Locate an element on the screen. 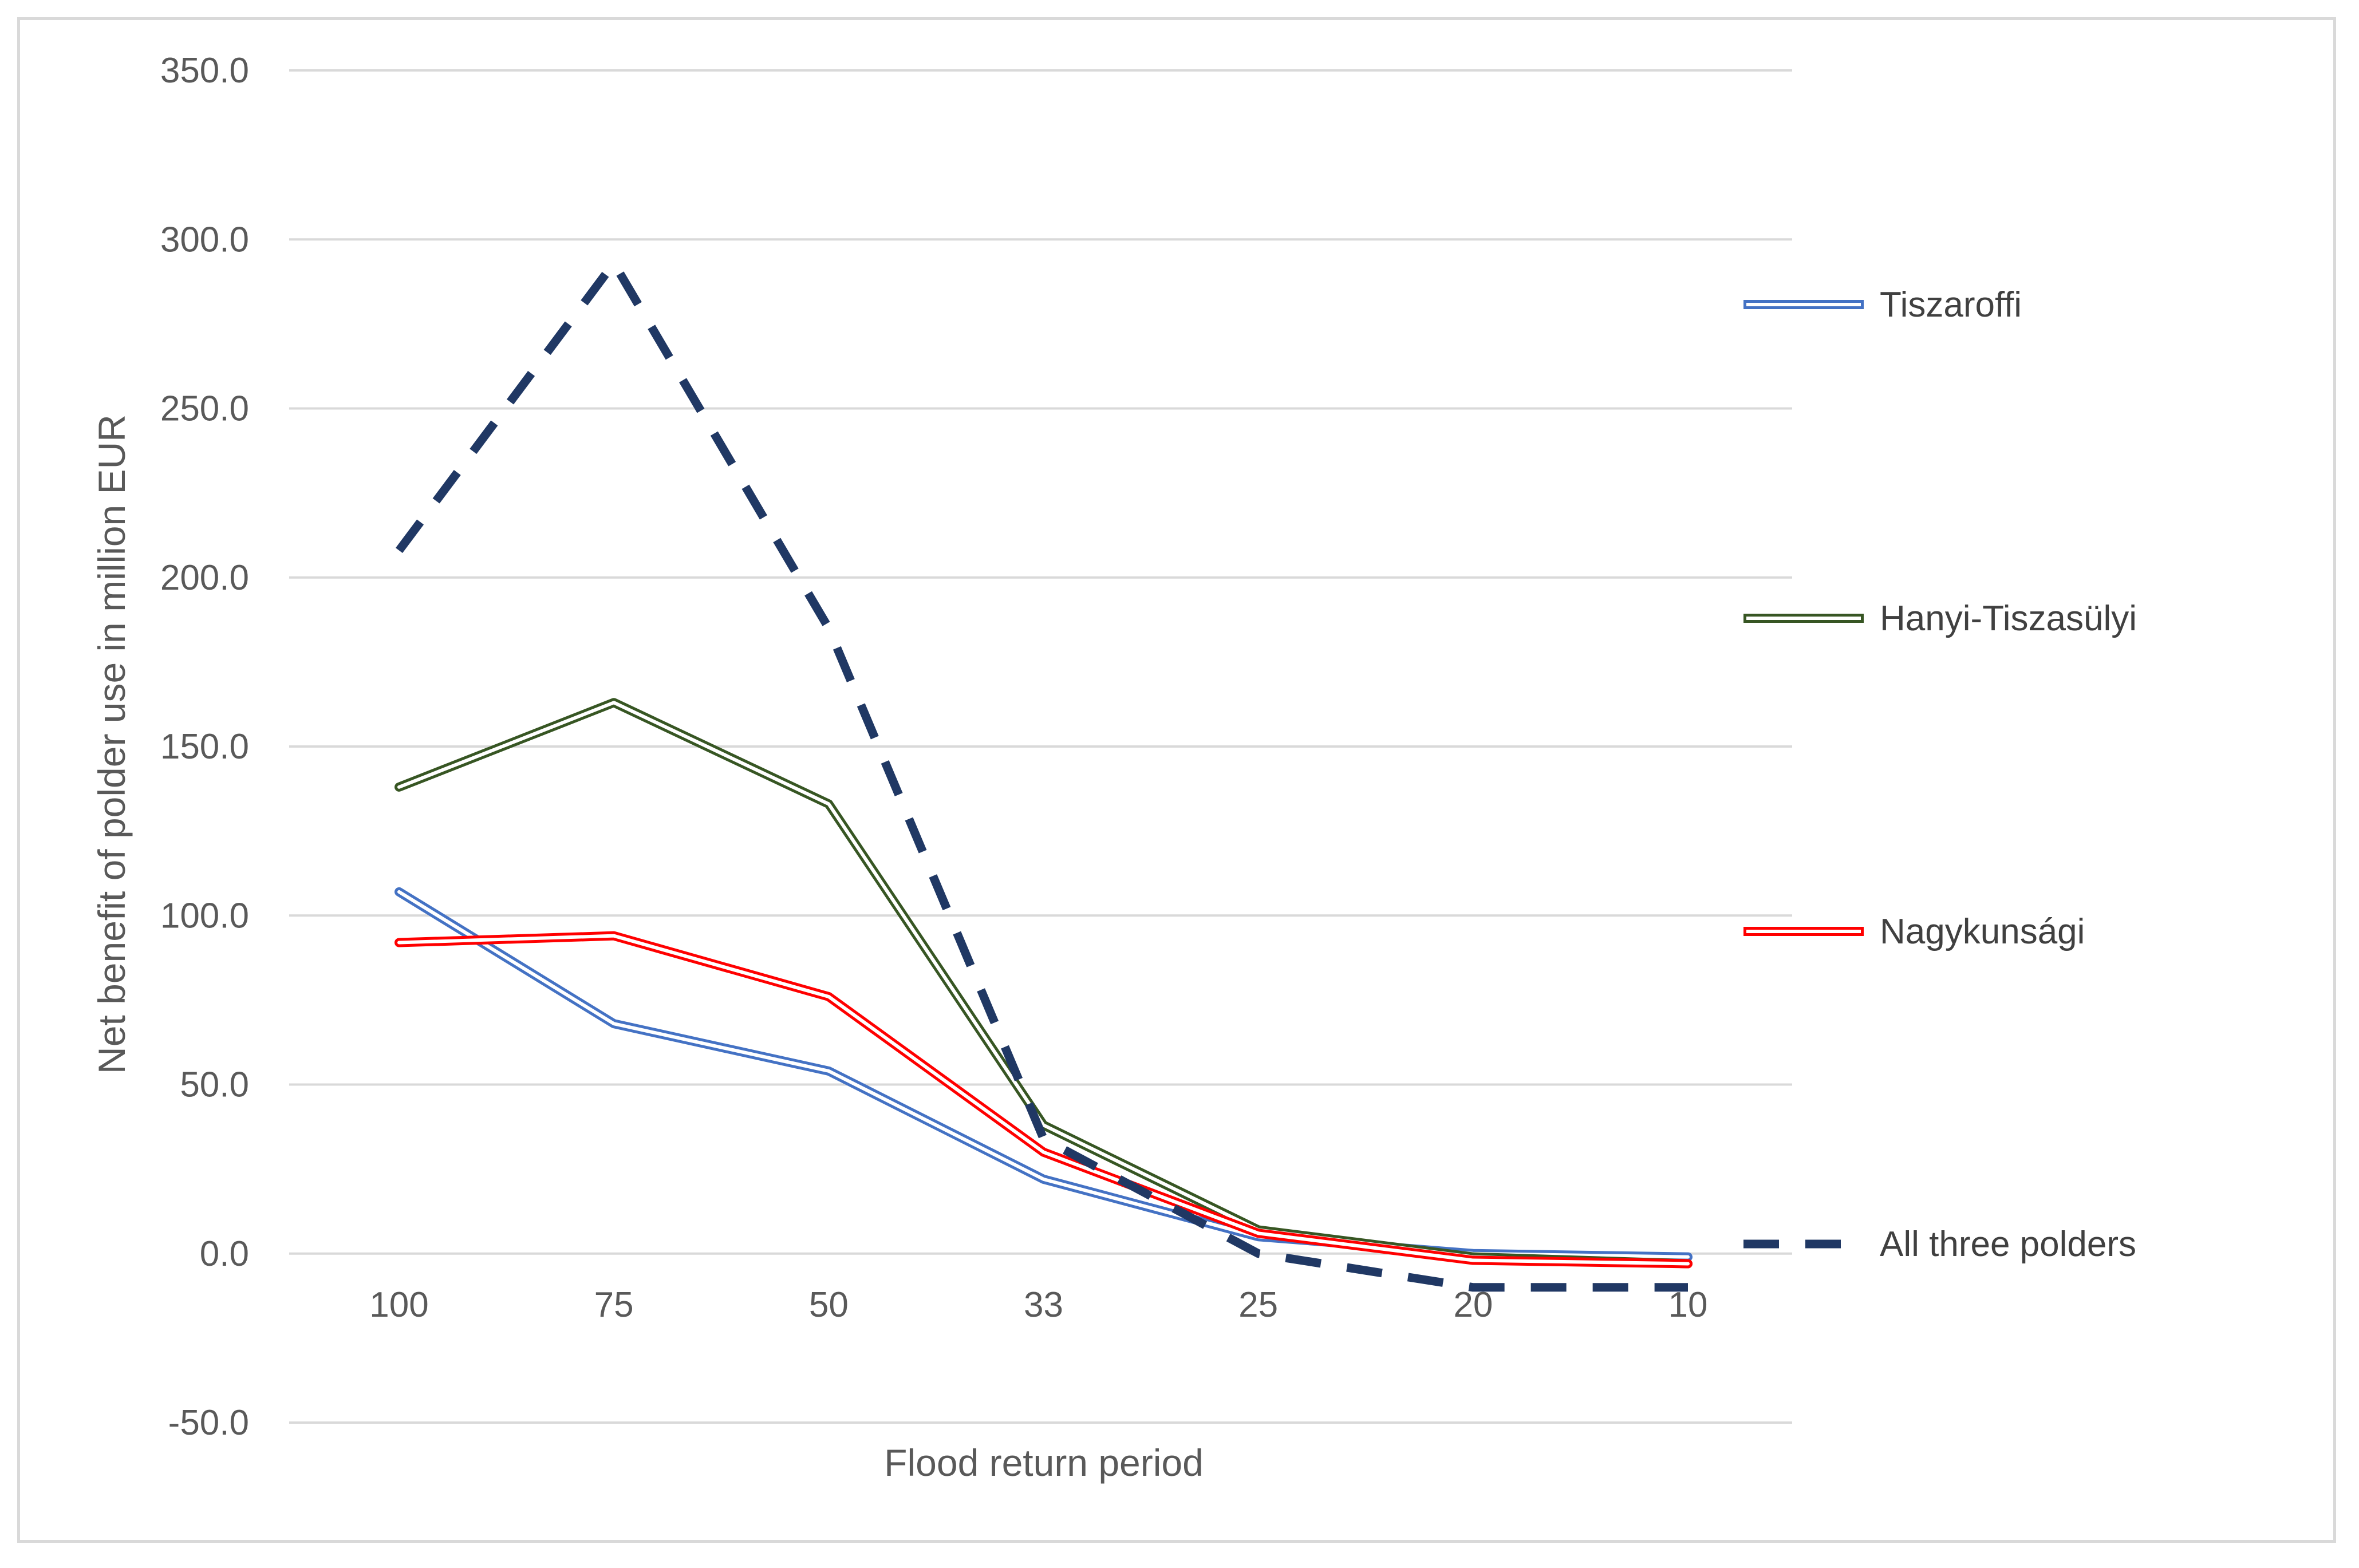 Image resolution: width=2359 pixels, height=1568 pixels. legend-label: All three polders is located at coordinates (2008, 1245).